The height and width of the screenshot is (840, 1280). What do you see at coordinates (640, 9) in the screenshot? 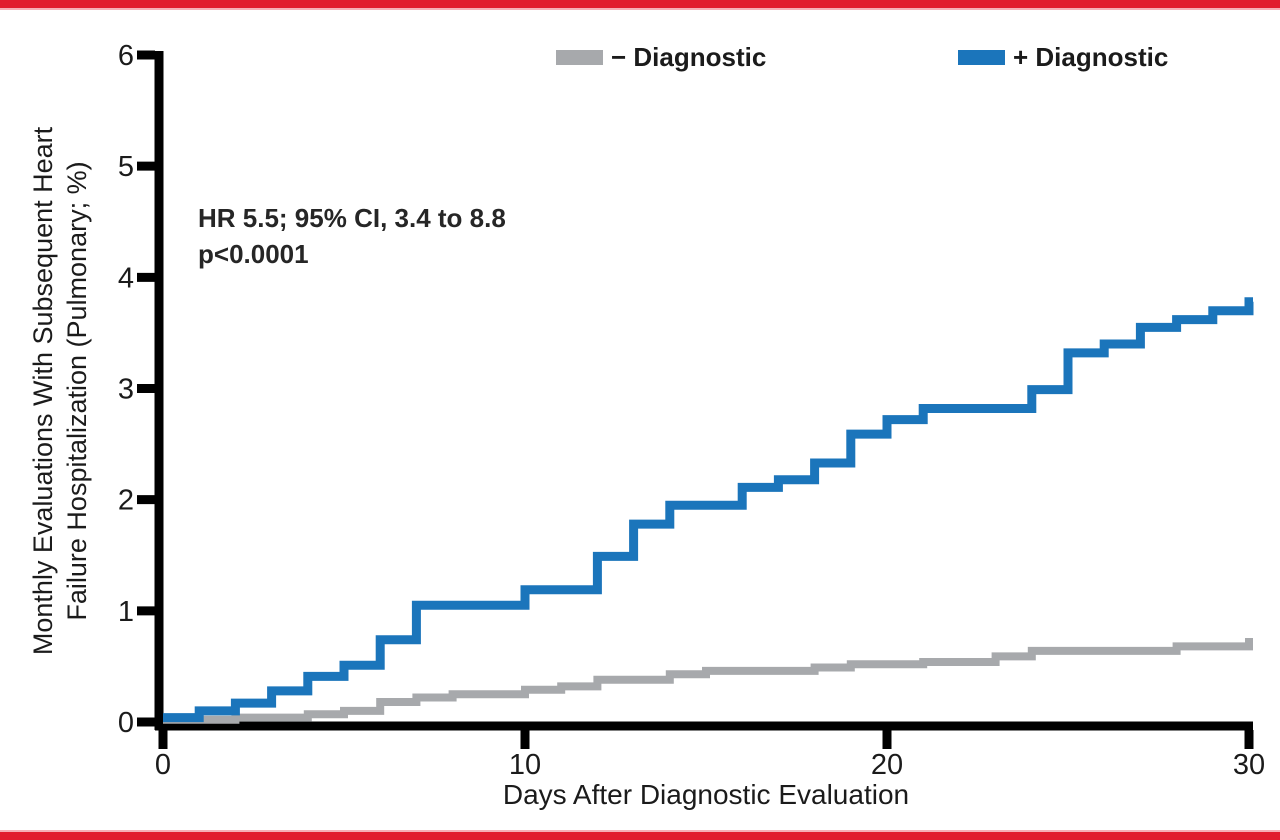
I see `top-red-border-fade` at bounding box center [640, 9].